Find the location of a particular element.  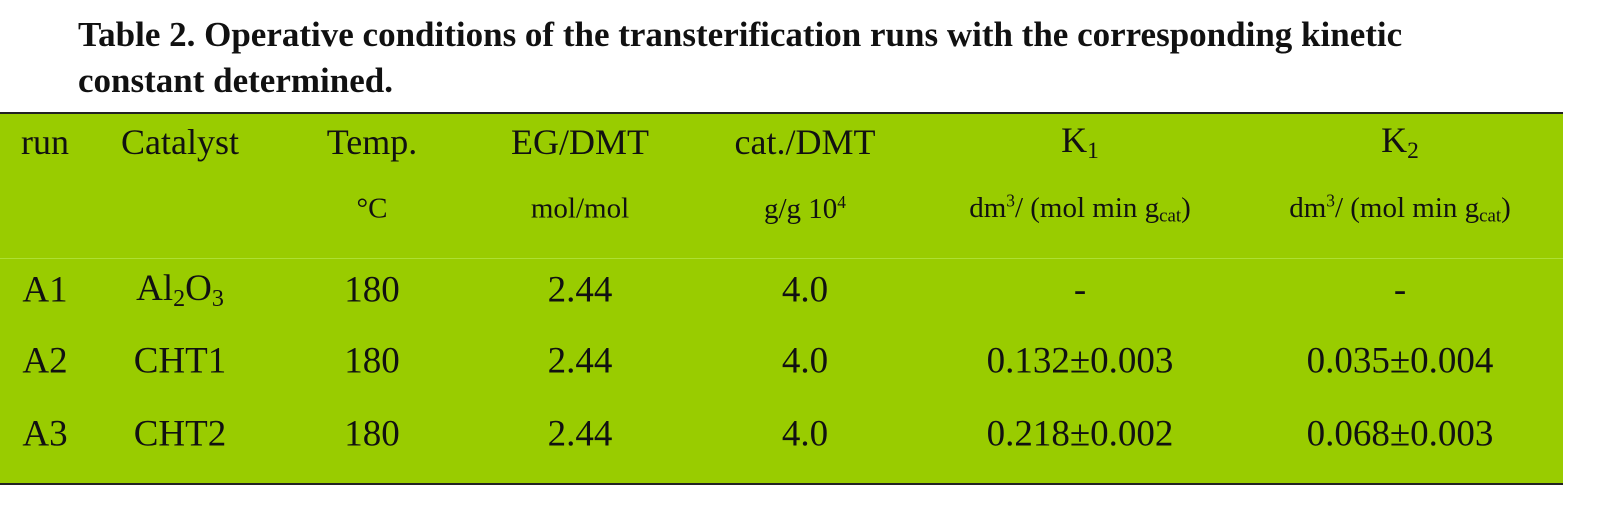

table-cell: 0.035±0.004 is located at coordinates (1400, 361).